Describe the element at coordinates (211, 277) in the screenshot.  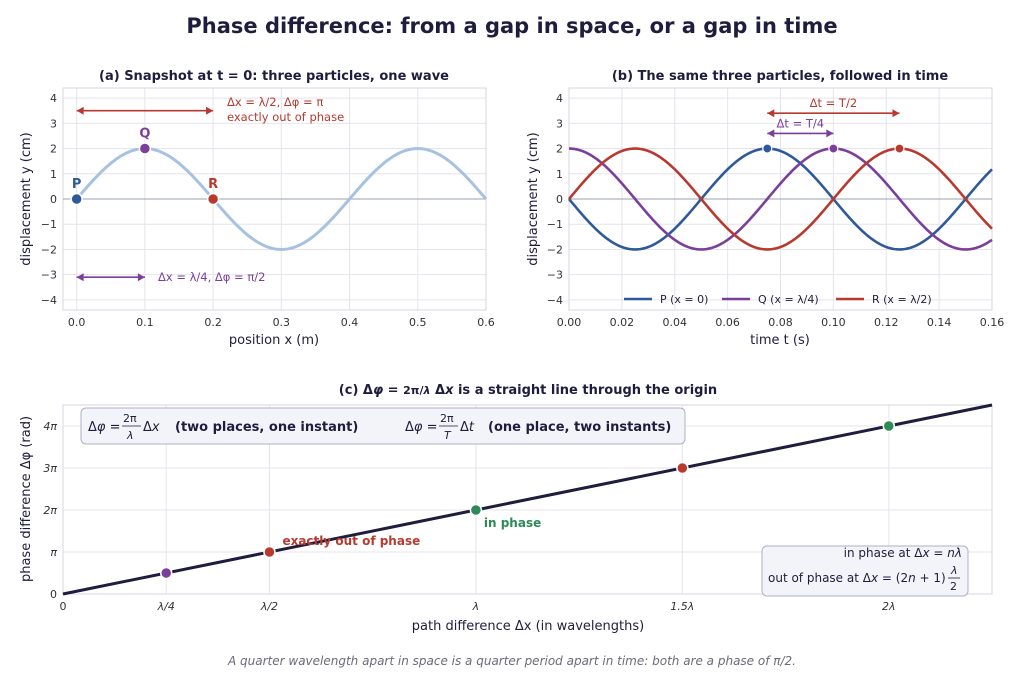
I see `quarter-wavelength-label: Δx = λ/4, Δφ = π/2` at that location.